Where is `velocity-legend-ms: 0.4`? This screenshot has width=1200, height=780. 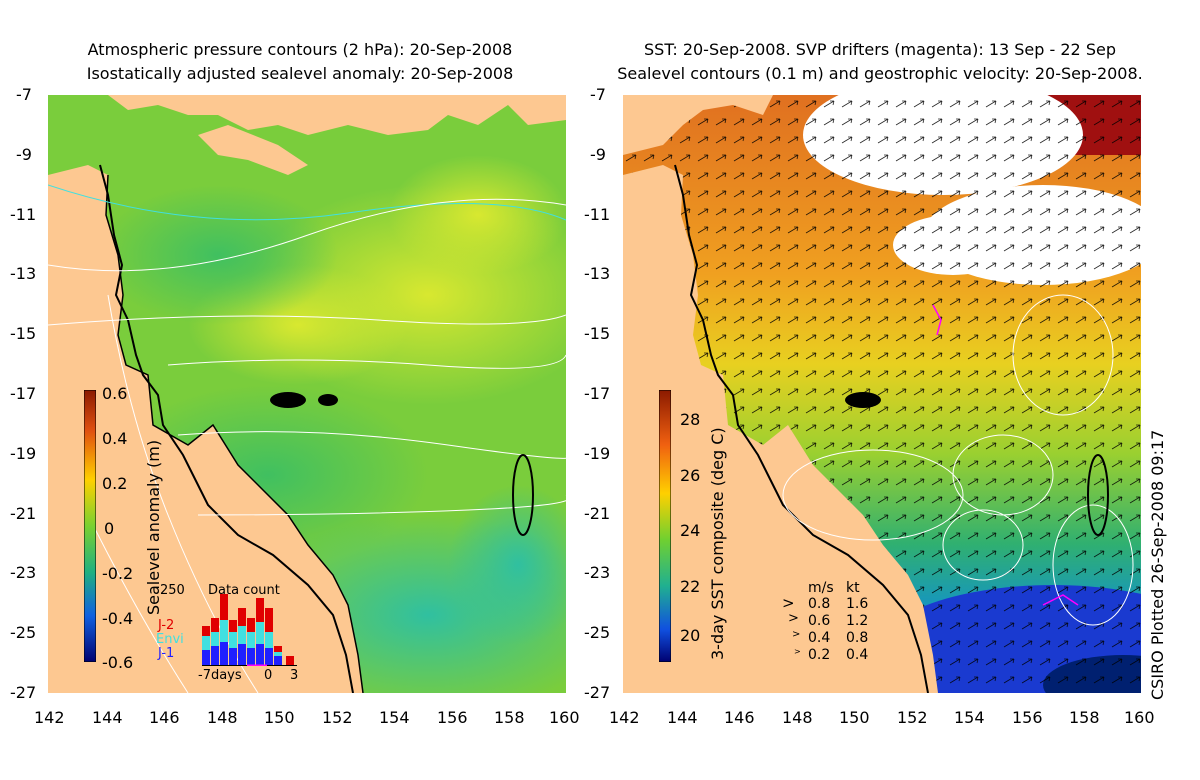 velocity-legend-ms: 0.4 is located at coordinates (819, 638).